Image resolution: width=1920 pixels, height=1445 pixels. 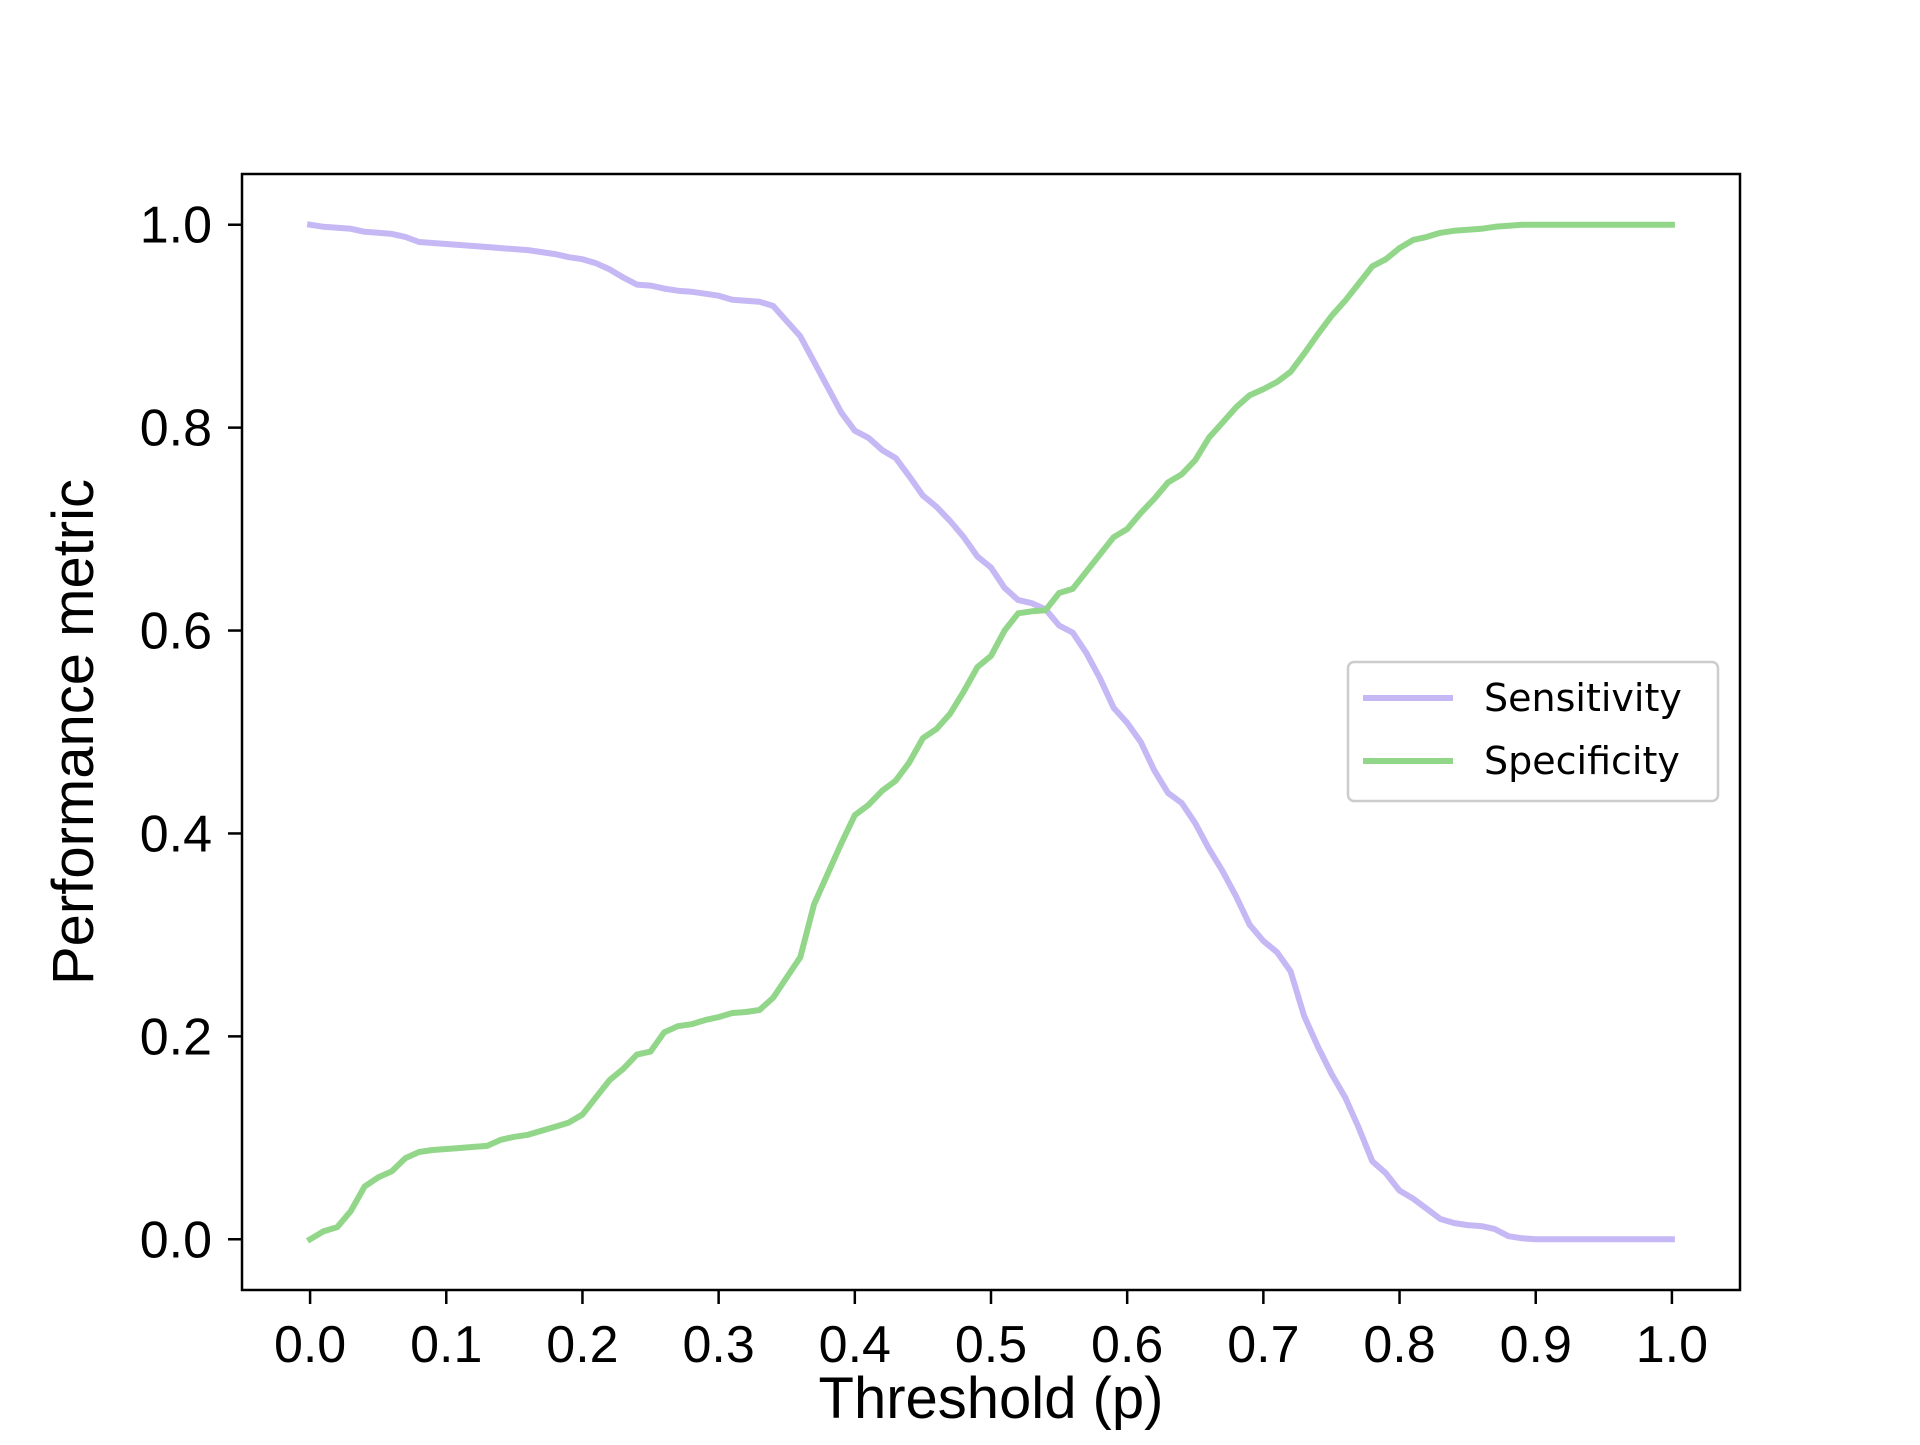 I want to click on x-tick-label: 0.5, so click(x=991, y=1345).